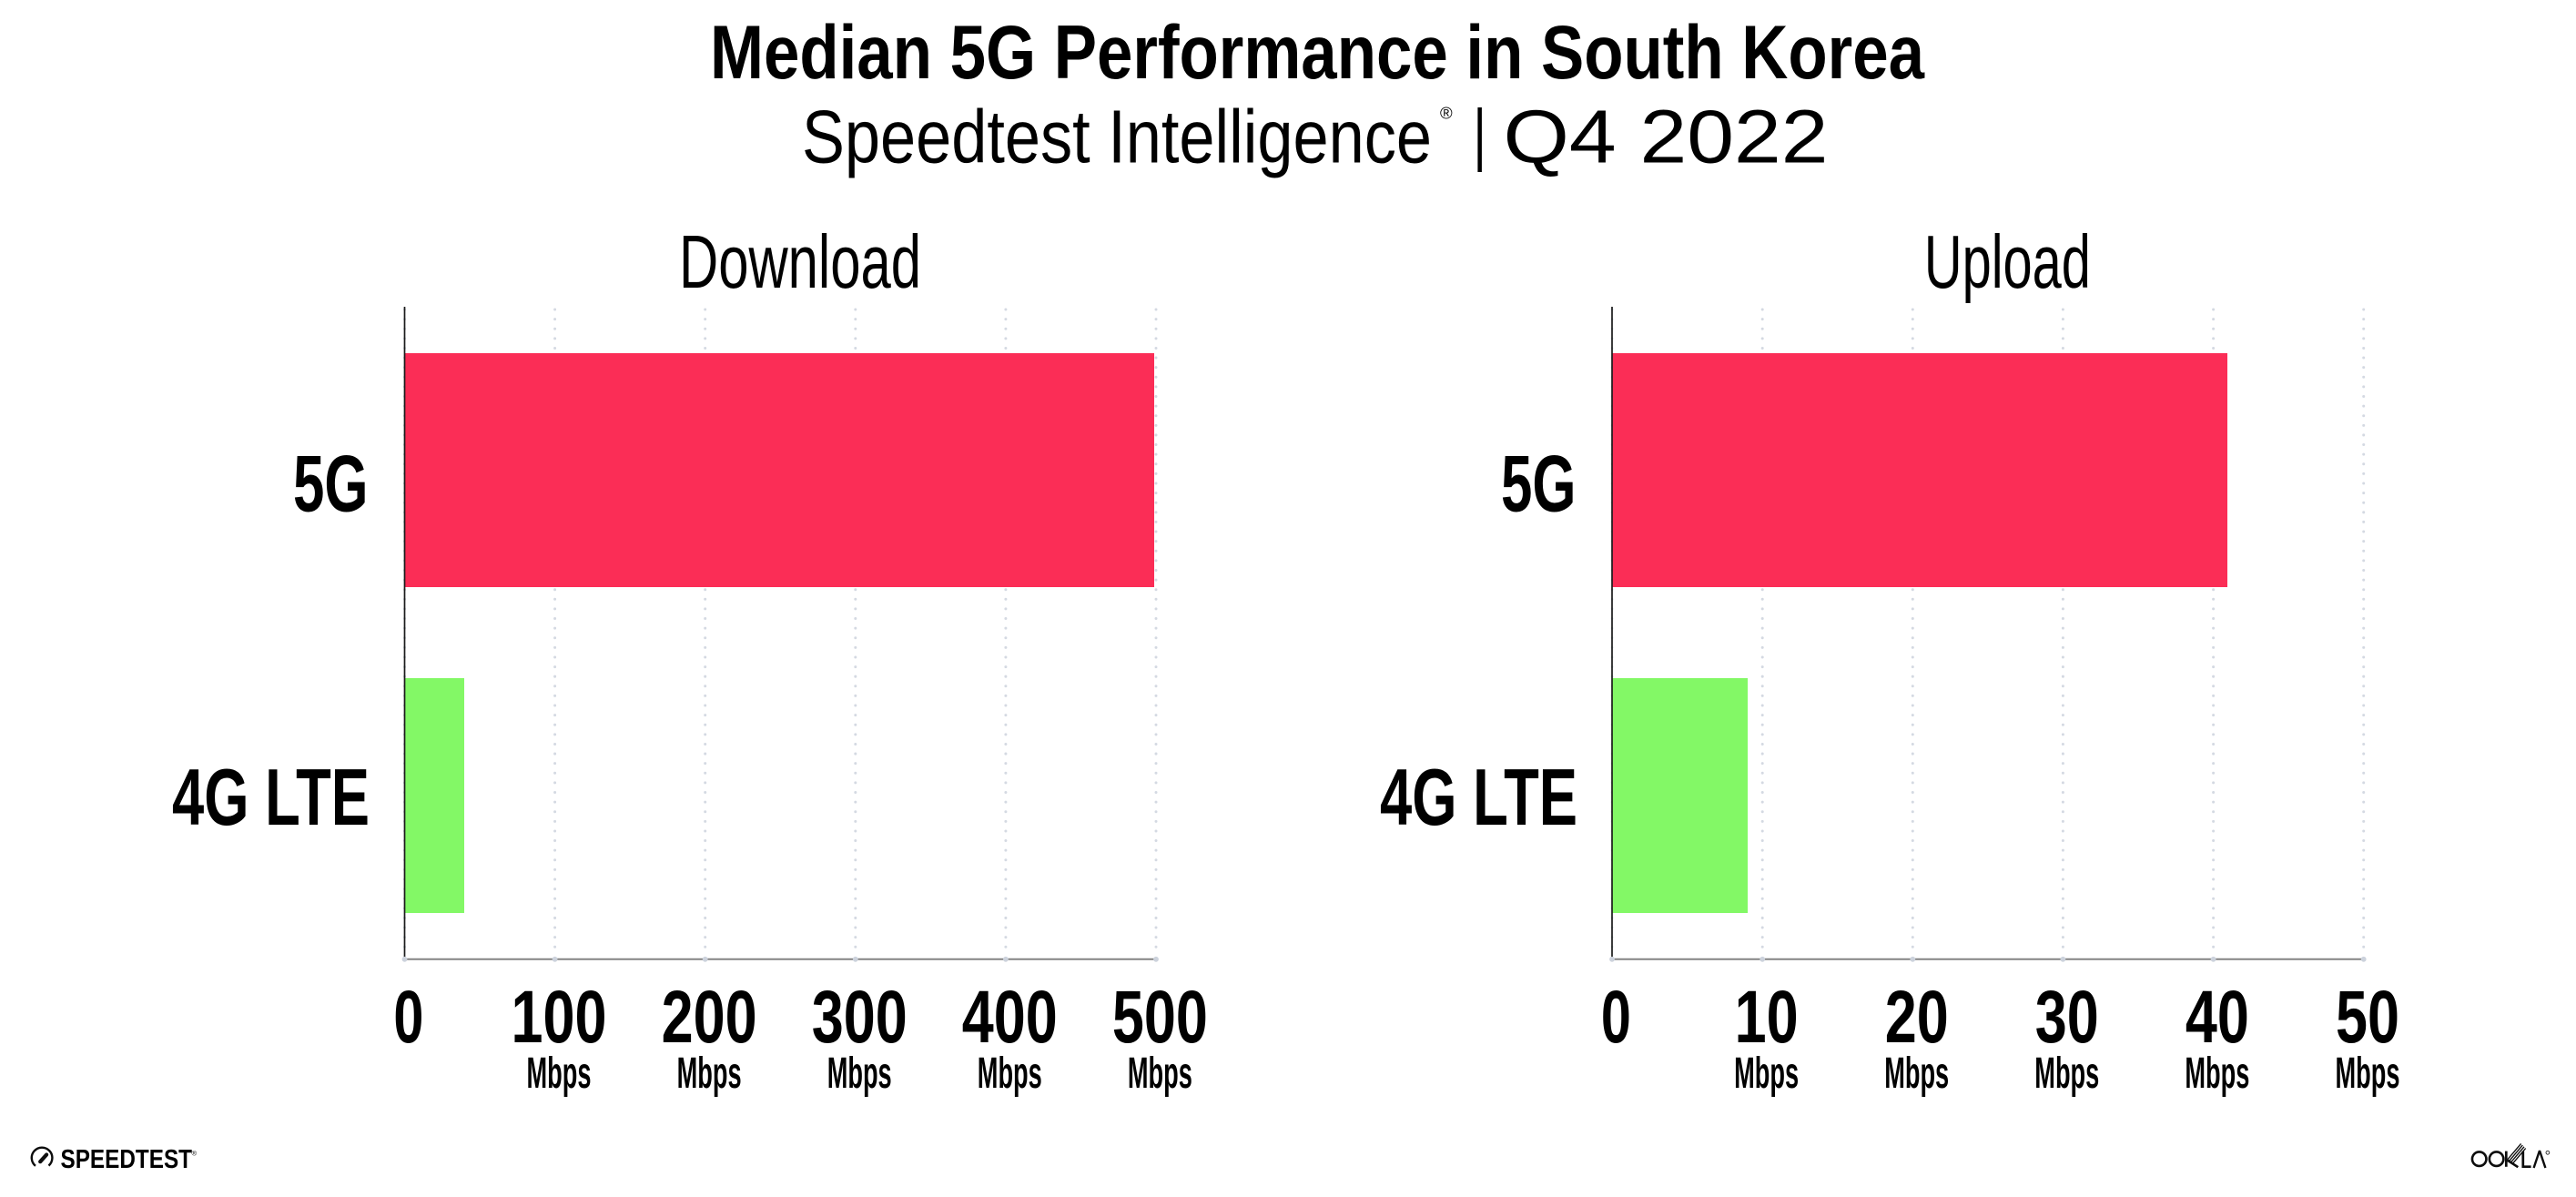  Describe the element at coordinates (1317, 53) in the screenshot. I see `svg-text:Median 5G Performance in South: Median 5G Performance in South Korea` at that location.